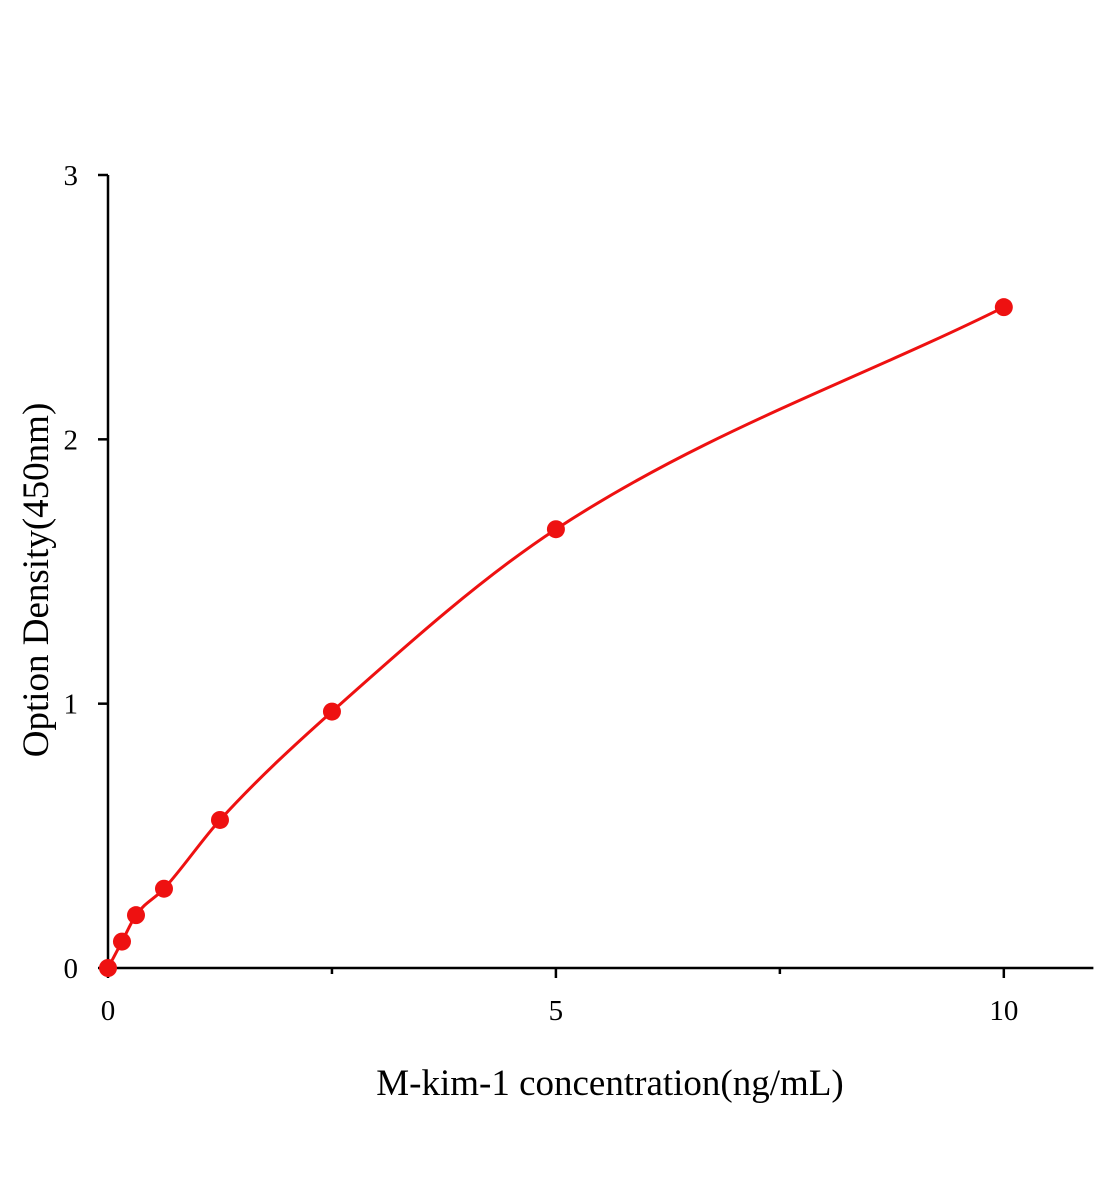 This screenshot has width=1104, height=1200. I want to click on y-tick-label: 3, so click(71, 176).